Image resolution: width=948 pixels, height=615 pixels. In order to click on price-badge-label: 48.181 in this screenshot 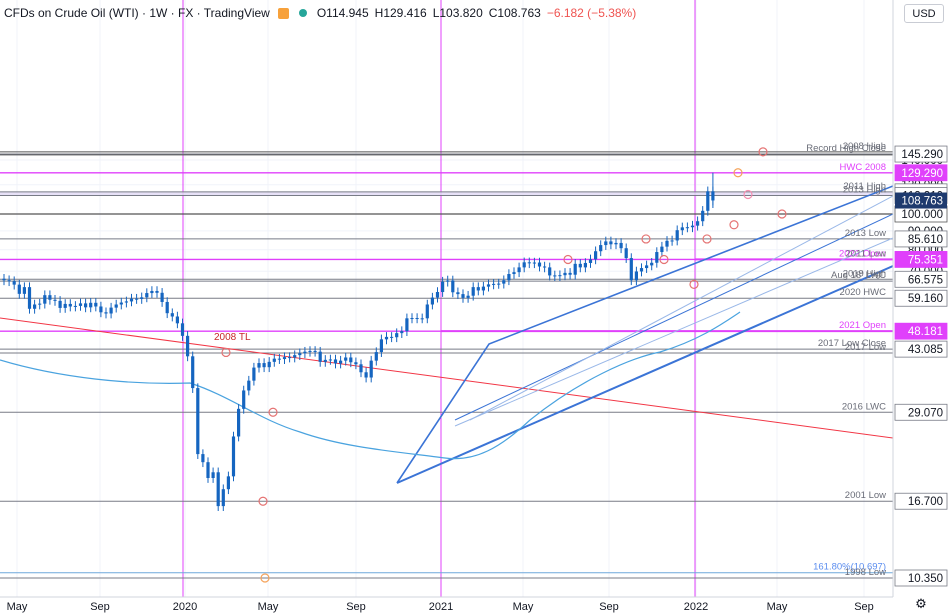, I will do `click(925, 332)`.